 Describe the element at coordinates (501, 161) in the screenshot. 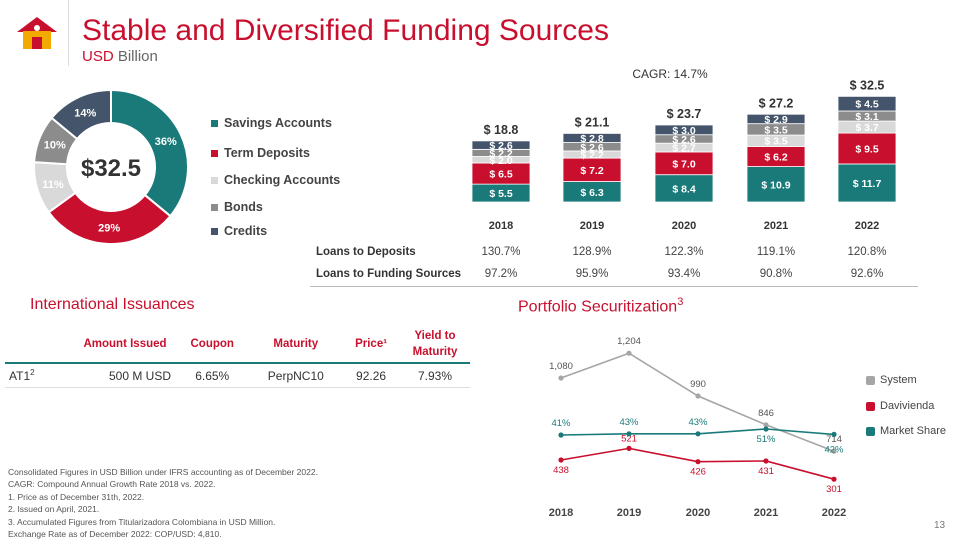

I see `bar-value-label: $ 2.0` at that location.